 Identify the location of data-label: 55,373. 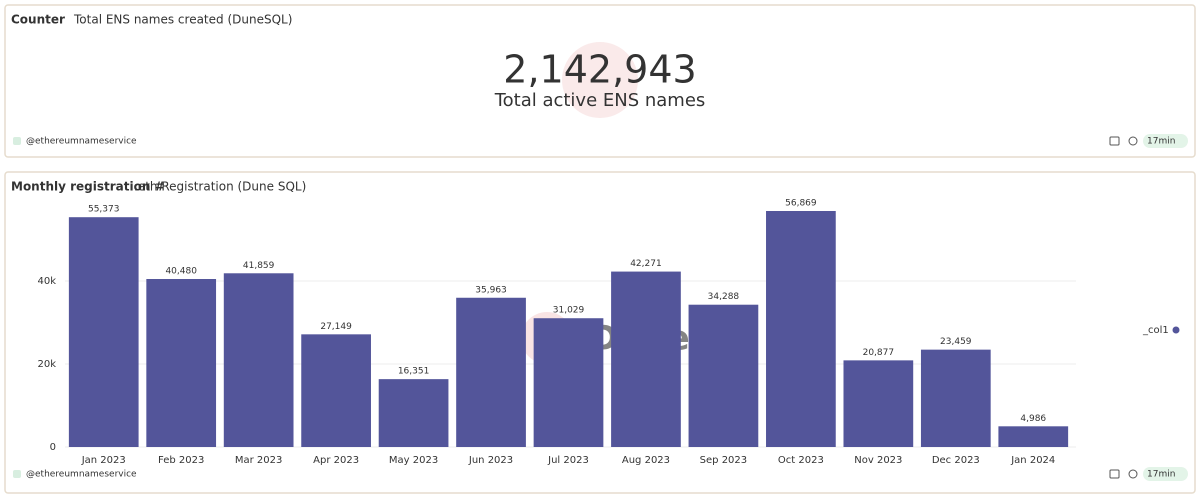
(104, 210).